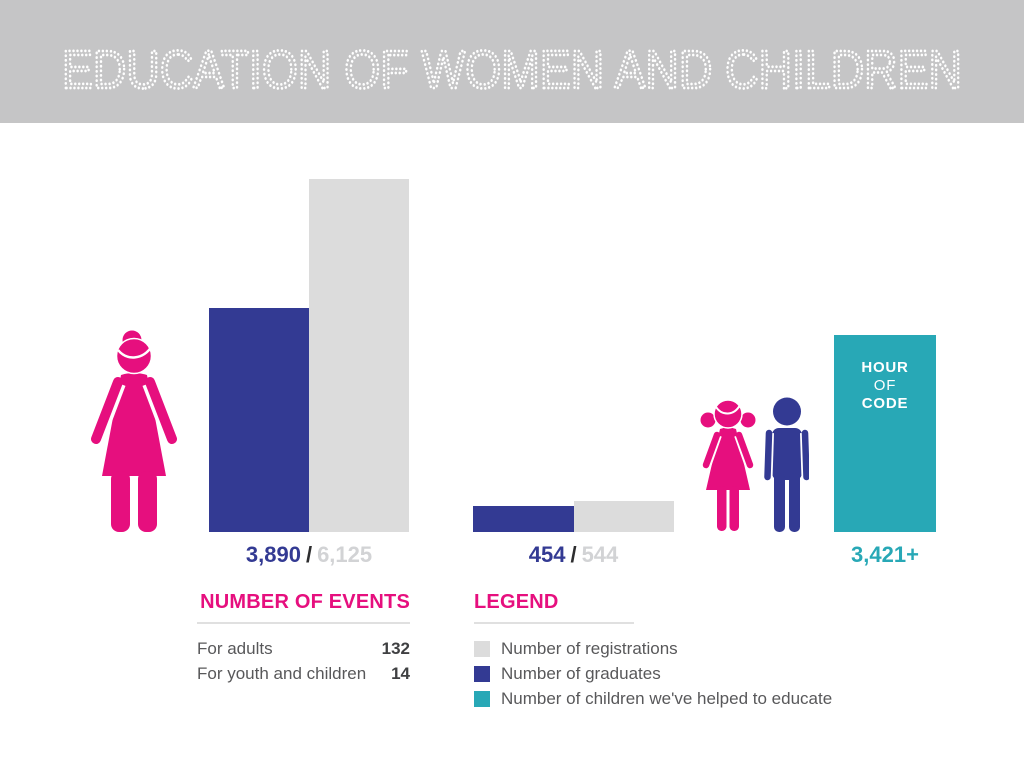 This screenshot has width=1024, height=768. I want to click on legend-item-label: Number of registrations, so click(589, 648).